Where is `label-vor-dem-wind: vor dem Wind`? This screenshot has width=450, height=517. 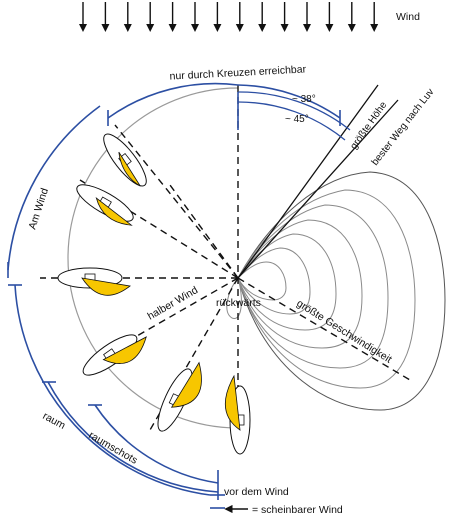
label-vor-dem-wind: vor dem Wind is located at coordinates (256, 492).